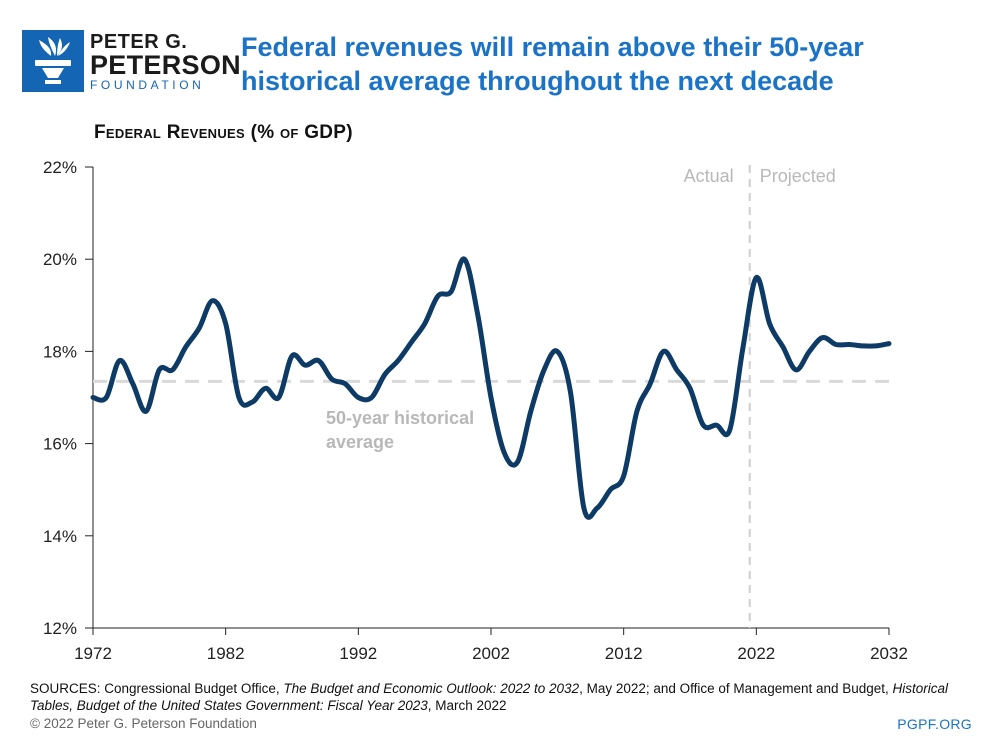 The width and height of the screenshot is (1000, 750). What do you see at coordinates (798, 176) in the screenshot?
I see `projected-label: Projected` at bounding box center [798, 176].